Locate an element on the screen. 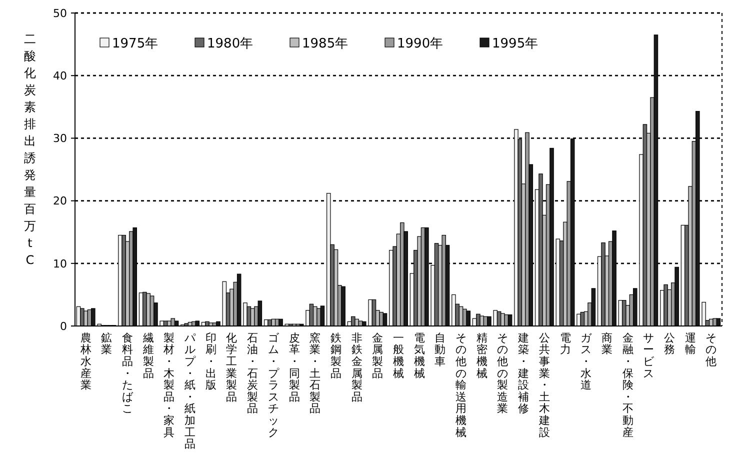 This screenshot has height=456, width=732. legend-label: 1990年 is located at coordinates (420, 44).